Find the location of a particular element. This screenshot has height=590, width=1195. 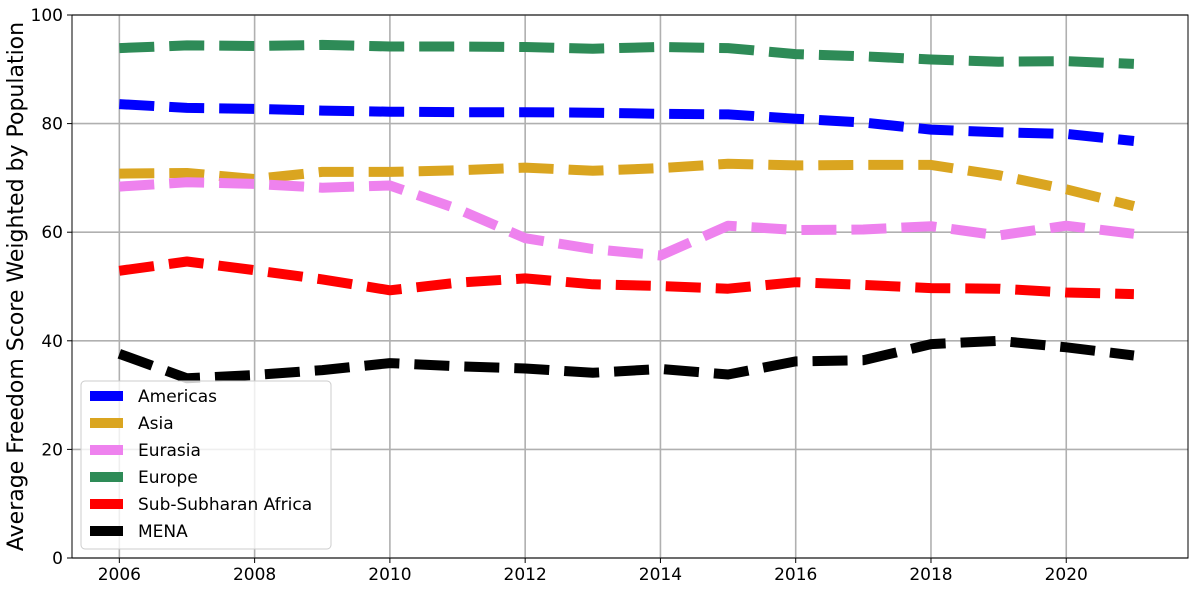

x-tick-label: 2008 is located at coordinates (254, 575).